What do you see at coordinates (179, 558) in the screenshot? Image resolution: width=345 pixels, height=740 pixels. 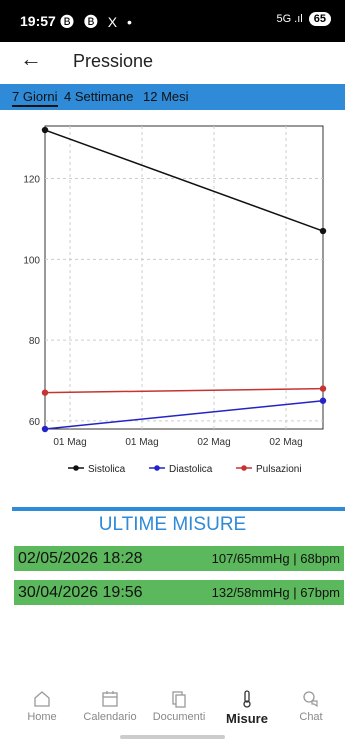 I see `measure-row: 02/05/2026 18:28 107/65mmHg | 68bpm` at bounding box center [179, 558].